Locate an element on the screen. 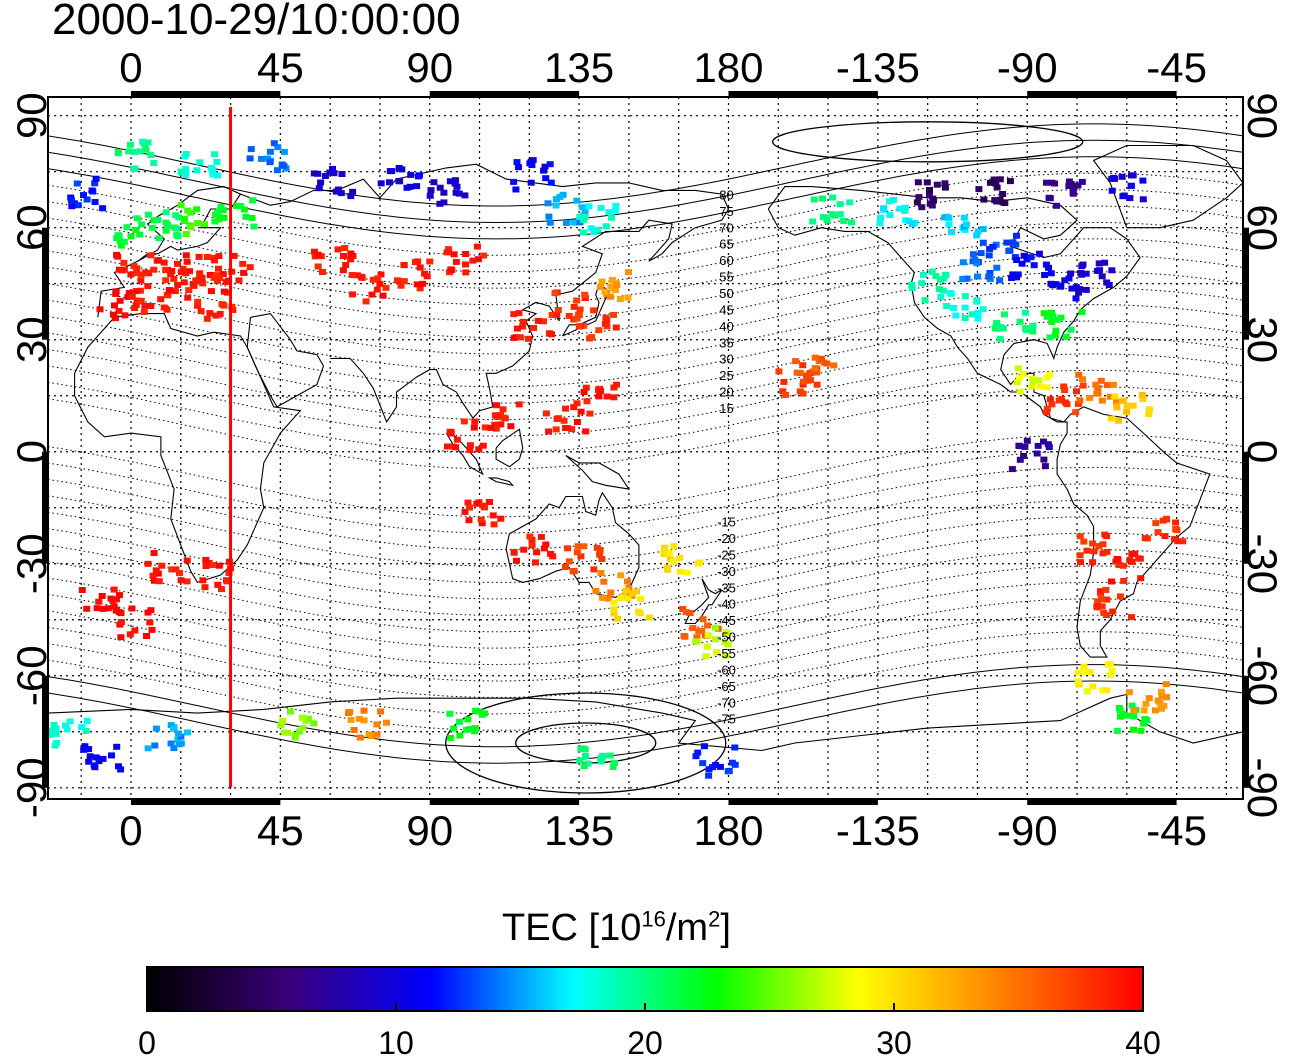  lat-tick-label: 0 is located at coordinates (1262, 451).